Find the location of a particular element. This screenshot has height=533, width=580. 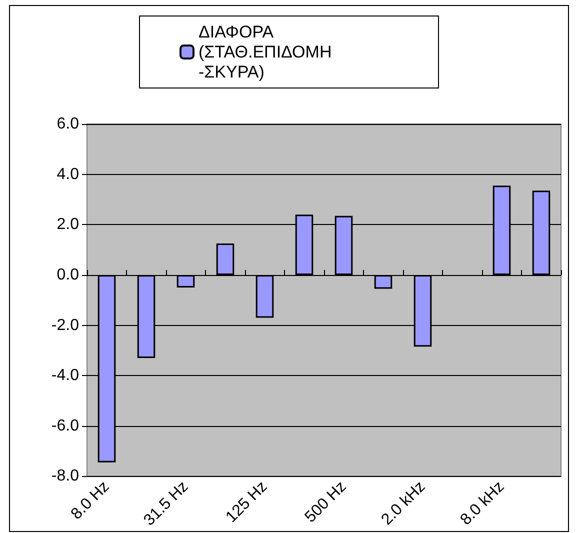

x-tick-label: 2.0 kHz is located at coordinates (403, 503).